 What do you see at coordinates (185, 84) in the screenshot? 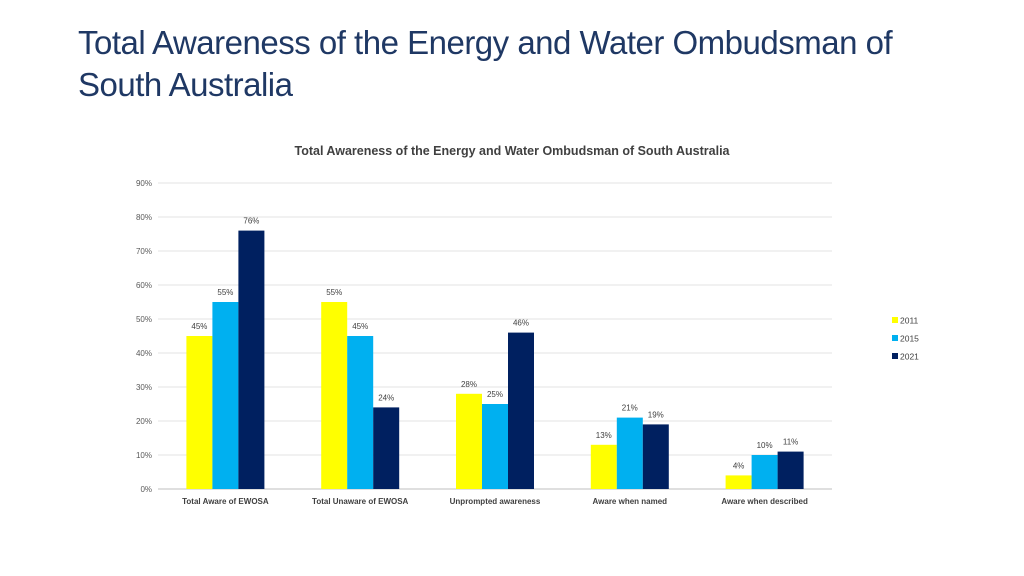
I see `slide-title-line-2: South Australia` at bounding box center [185, 84].